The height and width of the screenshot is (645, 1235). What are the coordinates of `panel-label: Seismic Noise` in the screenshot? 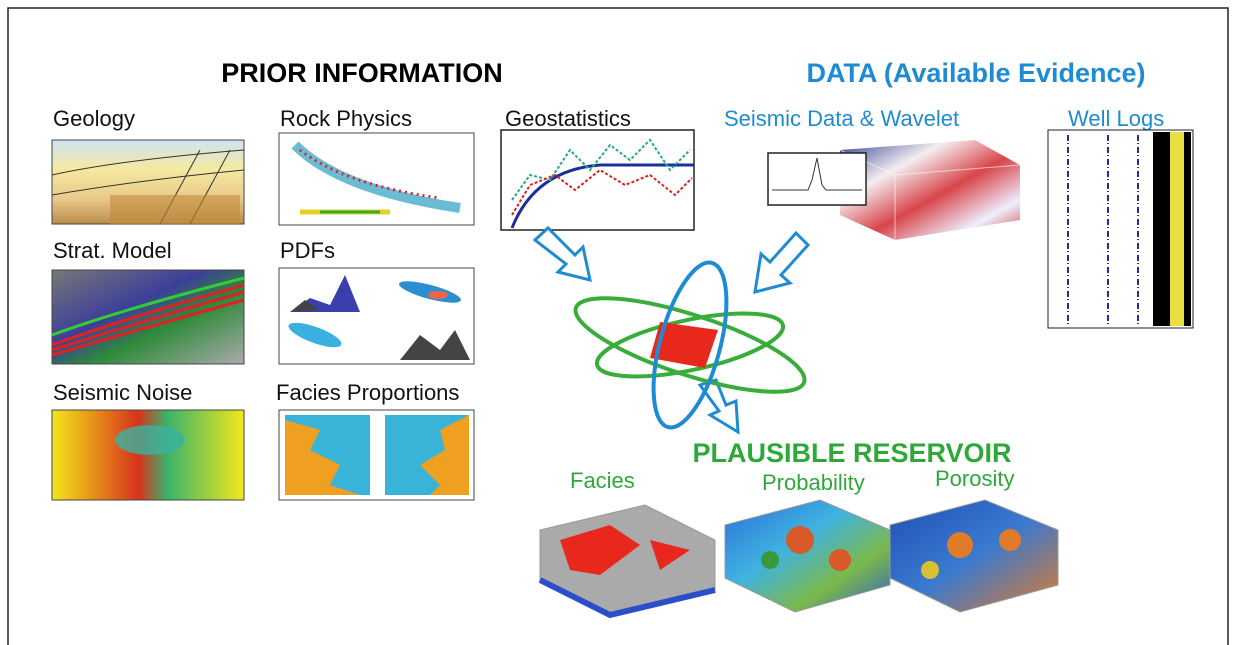 It's located at (122, 392).